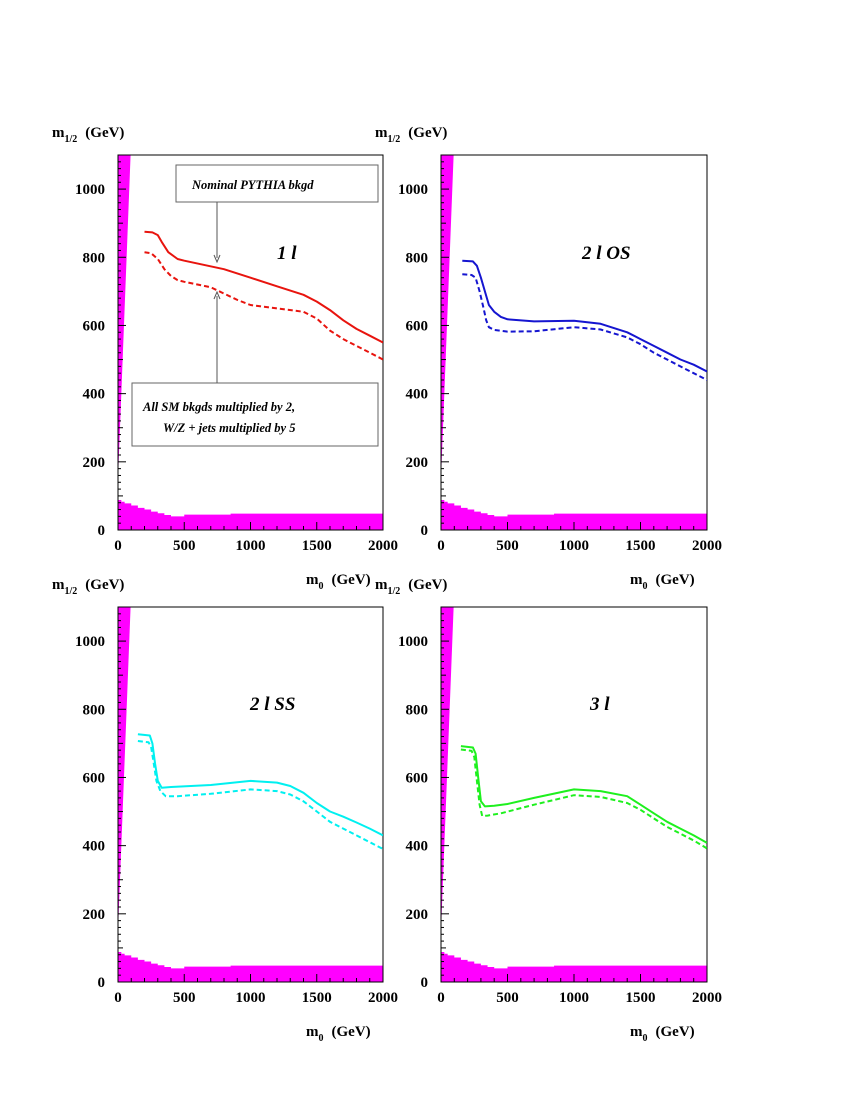 Image resolution: width=850 pixels, height=1100 pixels. I want to click on modified-annotation-box, so click(255, 414).